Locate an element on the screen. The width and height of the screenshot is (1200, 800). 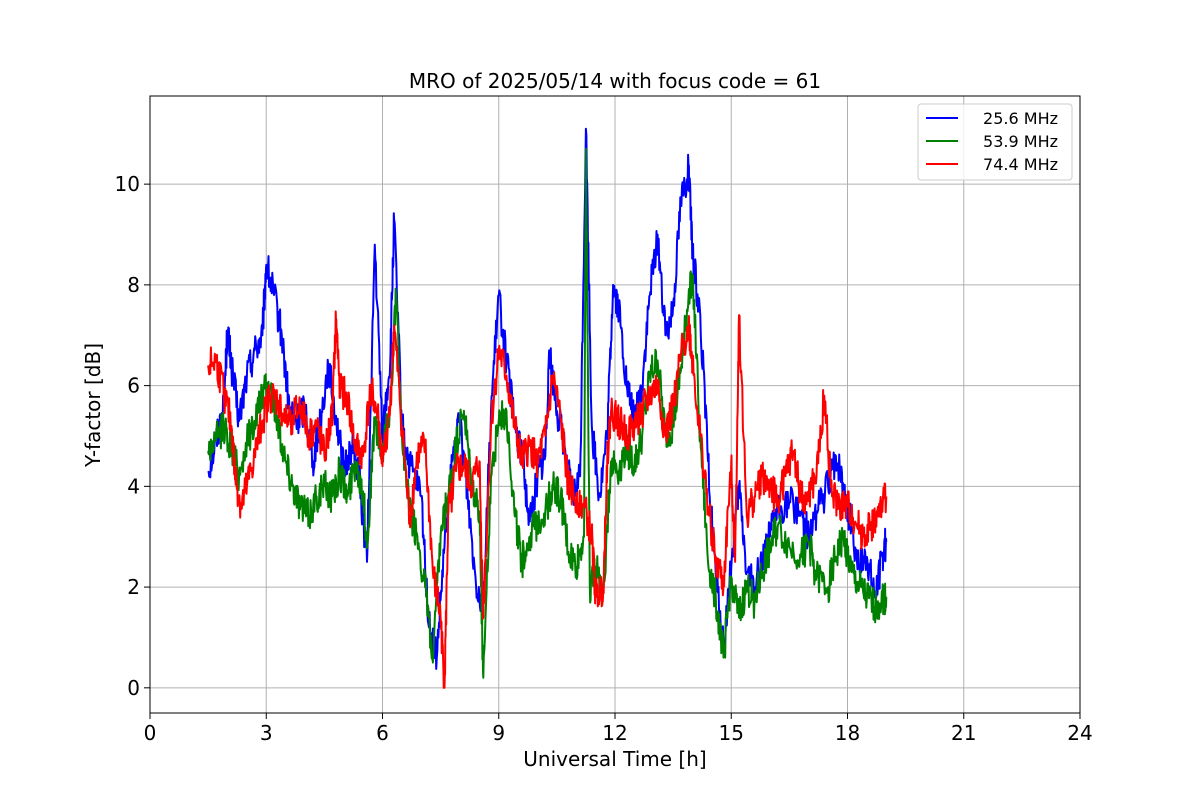
legend-box is located at coordinates (995, 142).